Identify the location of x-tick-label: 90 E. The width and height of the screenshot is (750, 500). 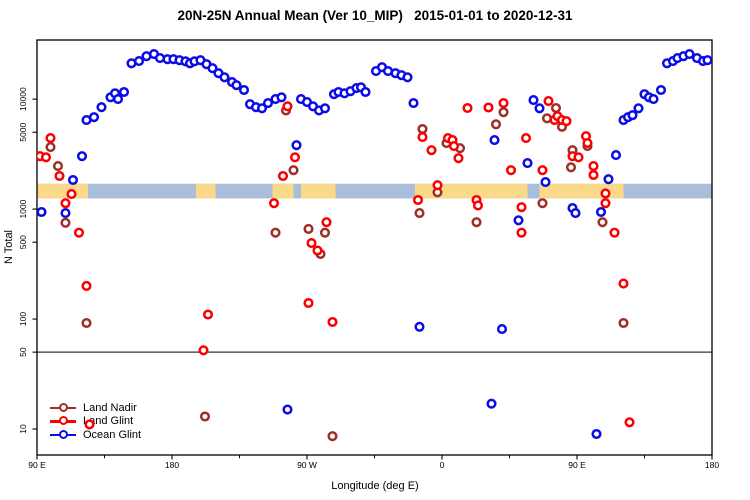
(577, 465).